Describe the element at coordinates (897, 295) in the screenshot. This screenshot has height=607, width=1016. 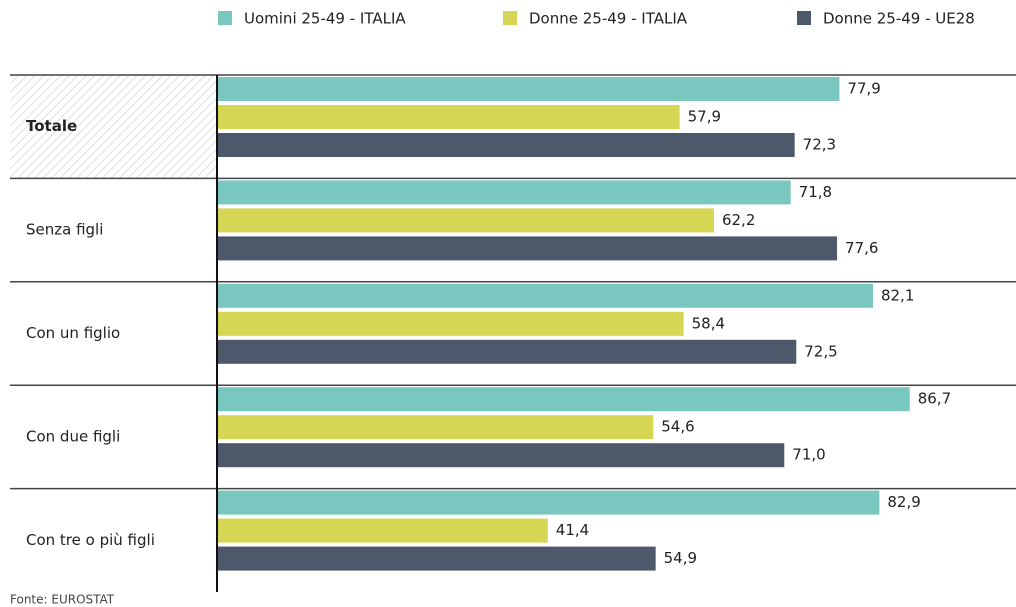
I see `value-label: 82,1` at that location.